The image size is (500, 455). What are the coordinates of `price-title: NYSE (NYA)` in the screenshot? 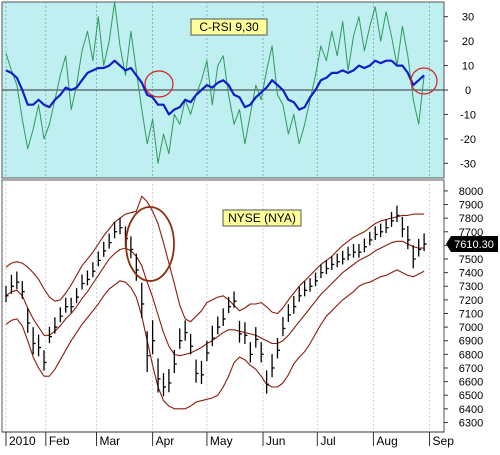 It's located at (262, 218).